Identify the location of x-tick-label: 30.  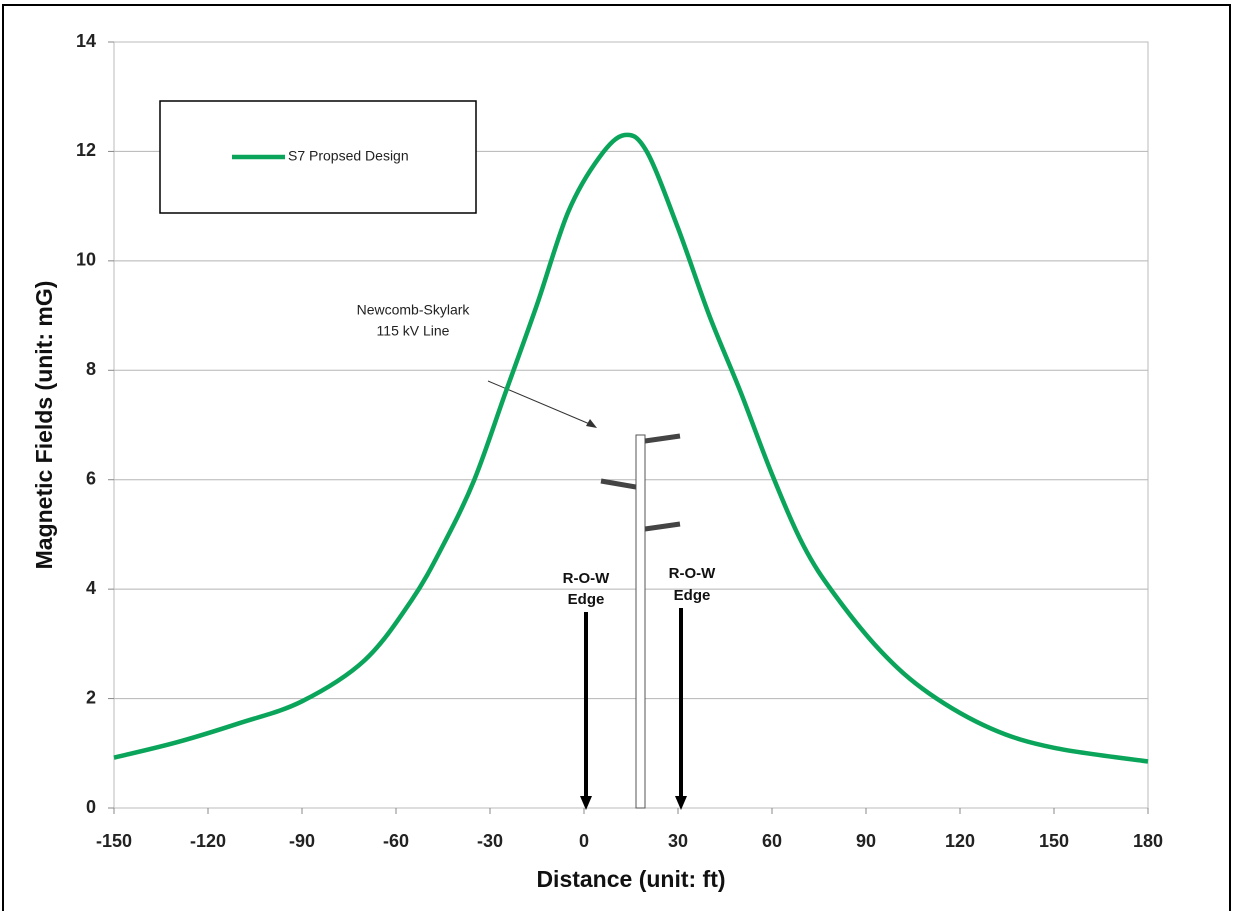
(678, 841).